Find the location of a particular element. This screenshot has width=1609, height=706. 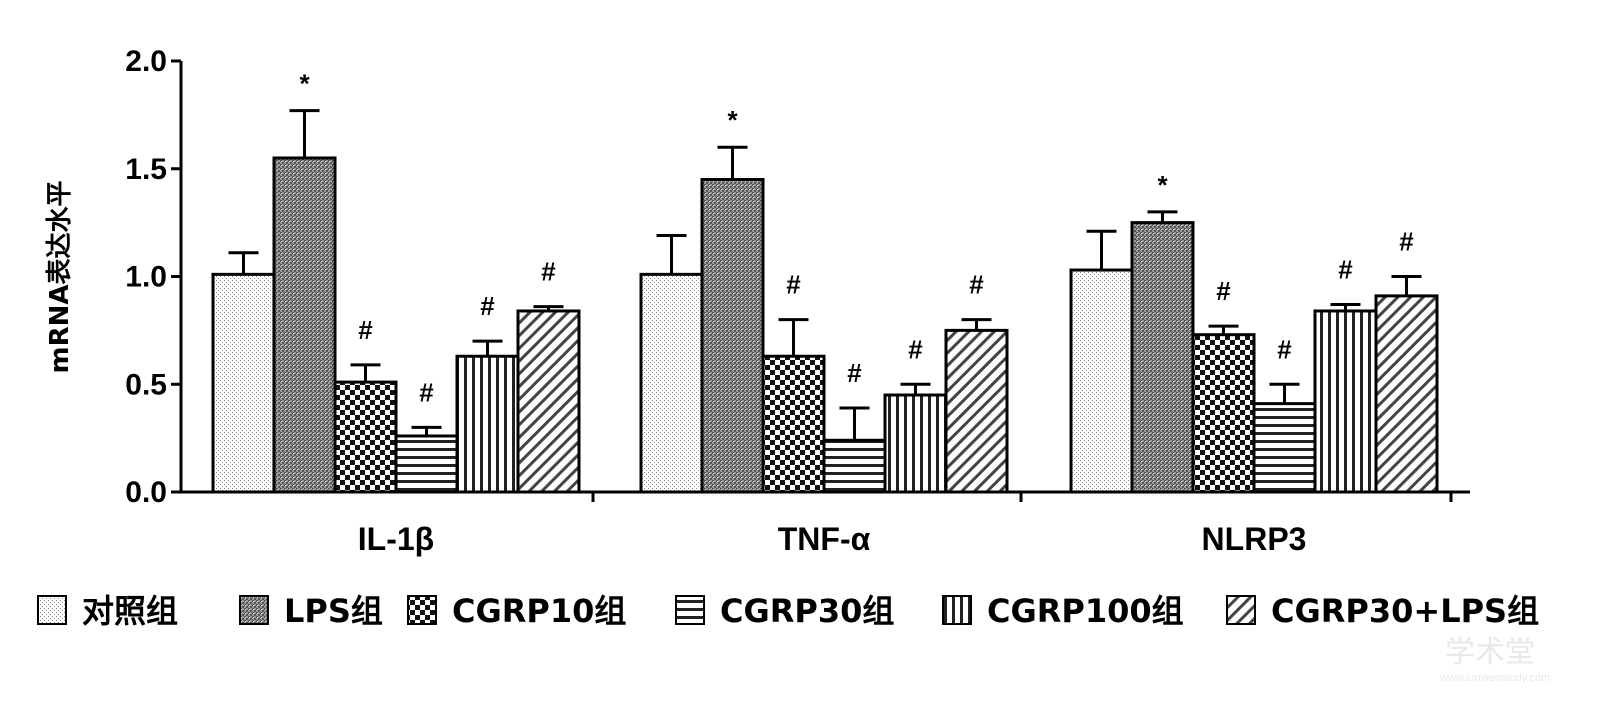

watermark-url: www.lunwenstudy.com is located at coordinates (1494, 678).